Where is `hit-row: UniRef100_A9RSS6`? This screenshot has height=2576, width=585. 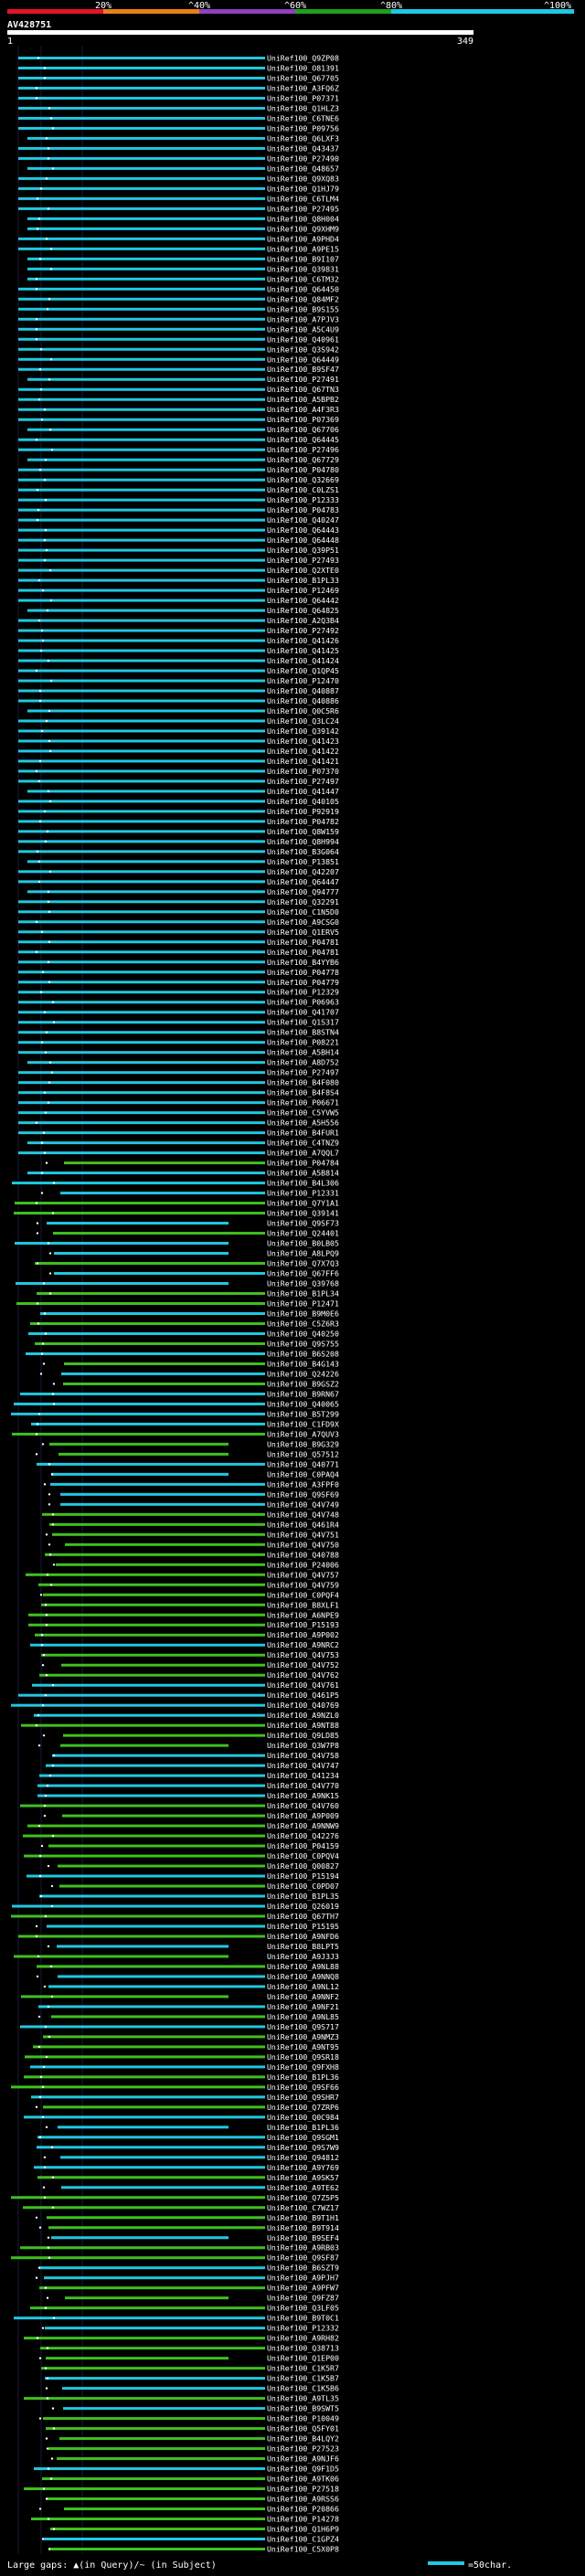
hit-row: UniRef100_A9RSS6 is located at coordinates (192, 2499).